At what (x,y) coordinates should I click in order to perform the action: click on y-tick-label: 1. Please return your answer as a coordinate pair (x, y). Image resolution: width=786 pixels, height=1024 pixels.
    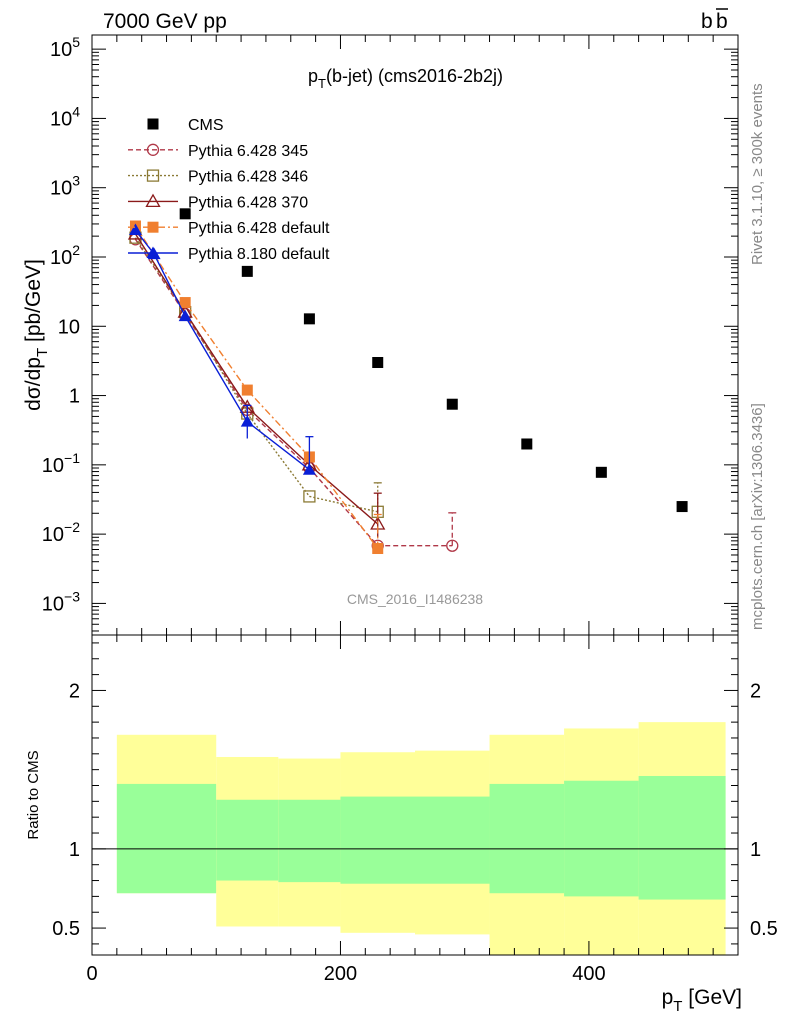
    Looking at the image, I should click on (74, 397).